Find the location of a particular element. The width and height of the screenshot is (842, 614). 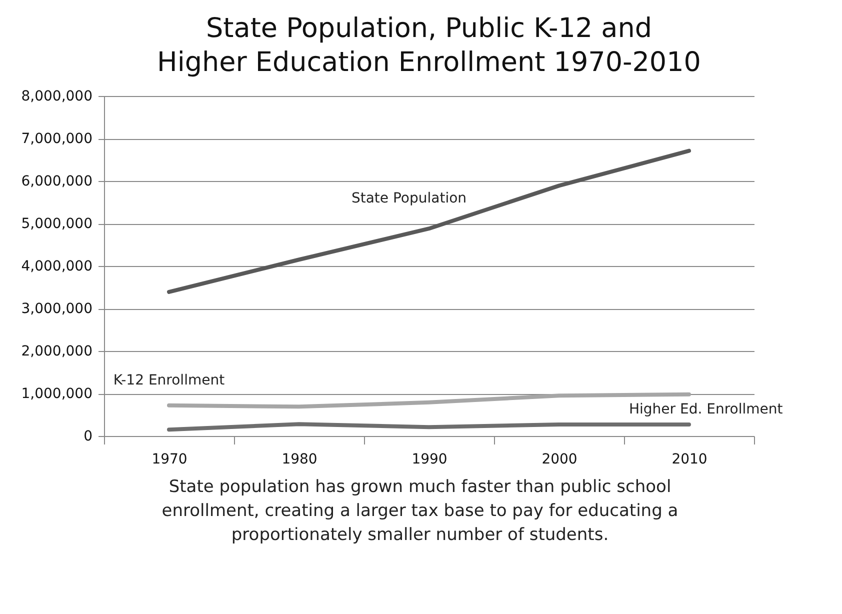

y-tick-label: 0 is located at coordinates (88, 436).